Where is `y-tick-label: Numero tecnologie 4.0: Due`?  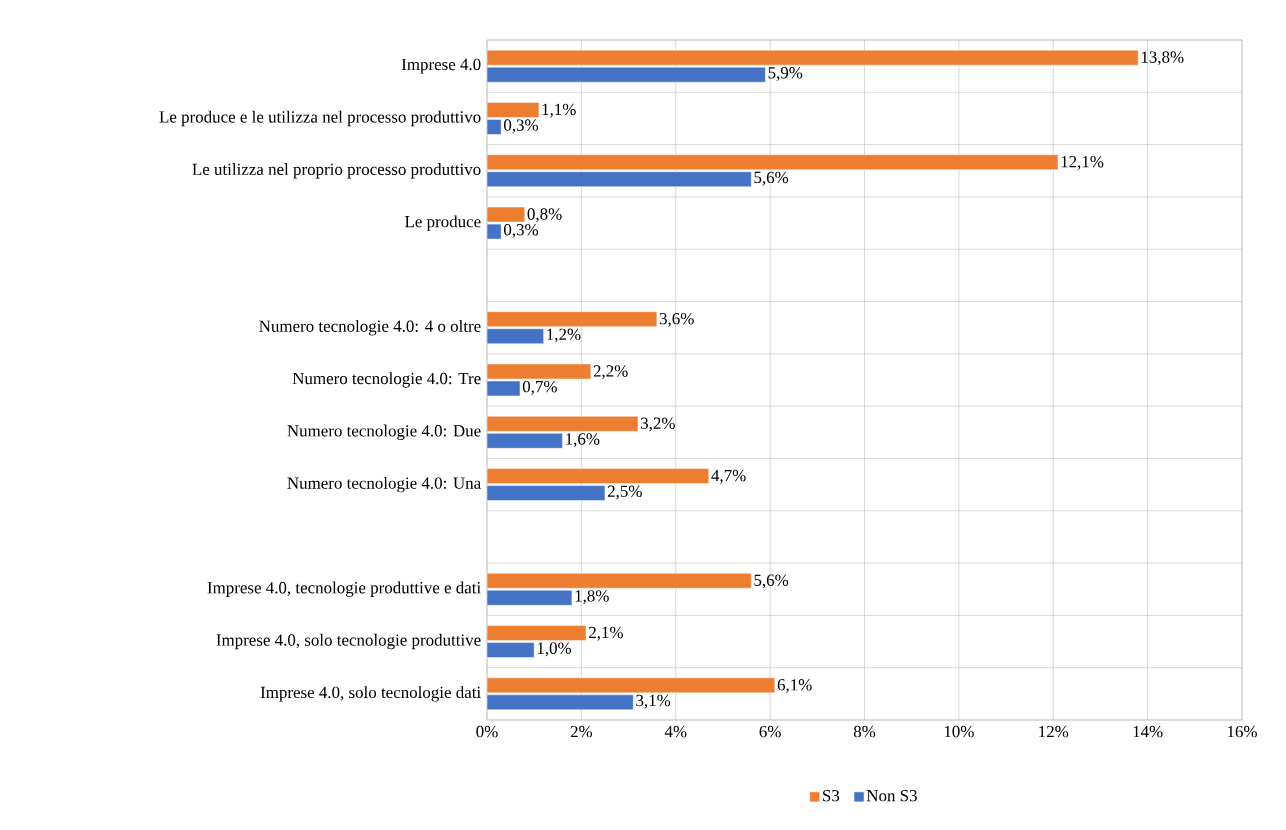 y-tick-label: Numero tecnologie 4.0: Due is located at coordinates (384, 432).